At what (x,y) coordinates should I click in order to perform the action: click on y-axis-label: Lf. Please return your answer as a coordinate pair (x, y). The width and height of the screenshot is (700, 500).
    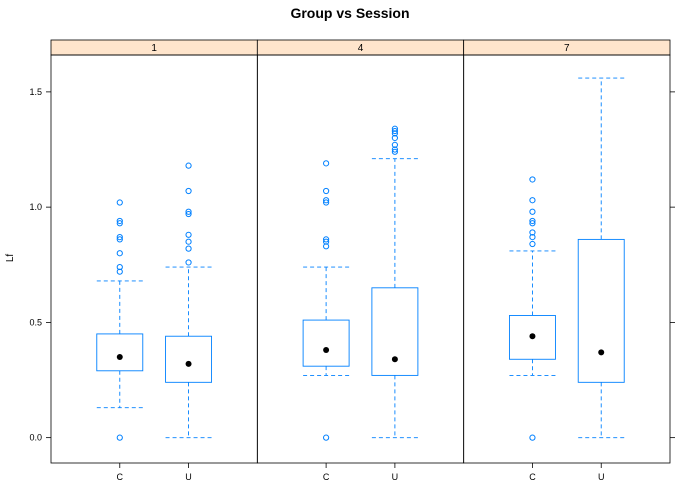
    Looking at the image, I should click on (10, 258).